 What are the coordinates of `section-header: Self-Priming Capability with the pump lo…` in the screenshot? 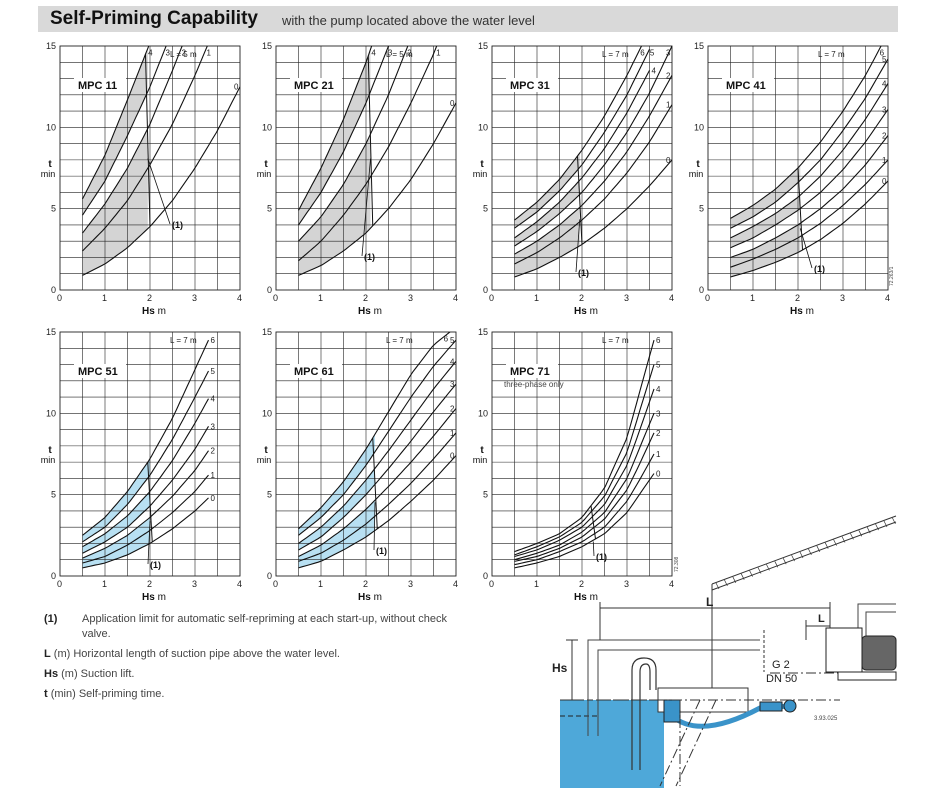 It's located at (468, 19).